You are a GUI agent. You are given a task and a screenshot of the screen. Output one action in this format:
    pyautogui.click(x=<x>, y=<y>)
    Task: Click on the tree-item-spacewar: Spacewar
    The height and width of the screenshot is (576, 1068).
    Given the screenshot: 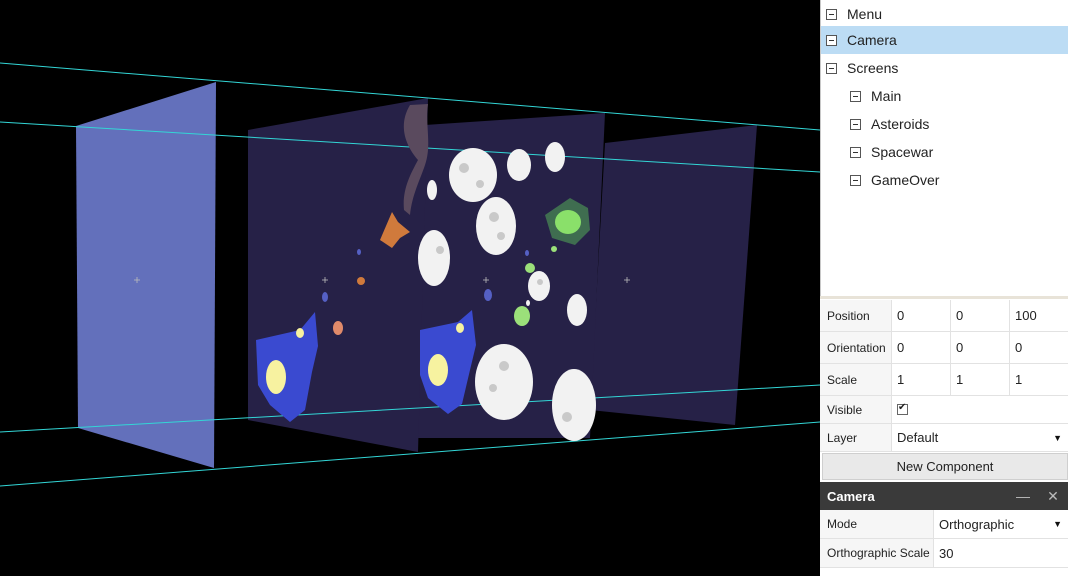 What is the action you would take?
    pyautogui.click(x=944, y=152)
    